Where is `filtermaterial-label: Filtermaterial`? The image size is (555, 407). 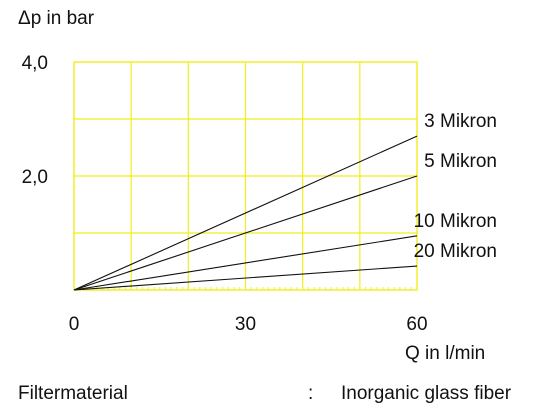
filtermaterial-label: Filtermaterial is located at coordinates (73, 393).